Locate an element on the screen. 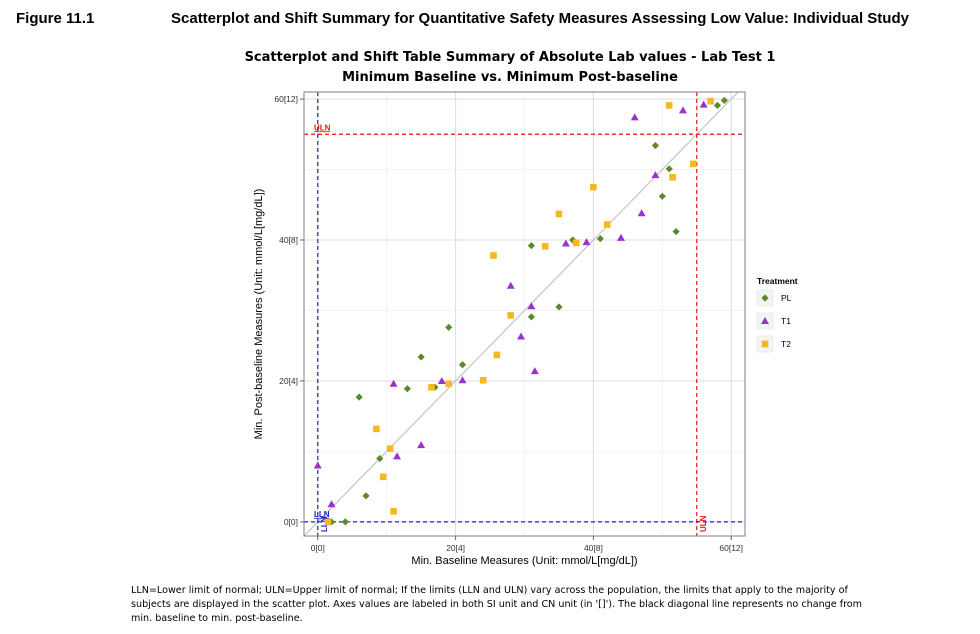 The width and height of the screenshot is (980, 634). legend-label-pl: PL is located at coordinates (786, 298).